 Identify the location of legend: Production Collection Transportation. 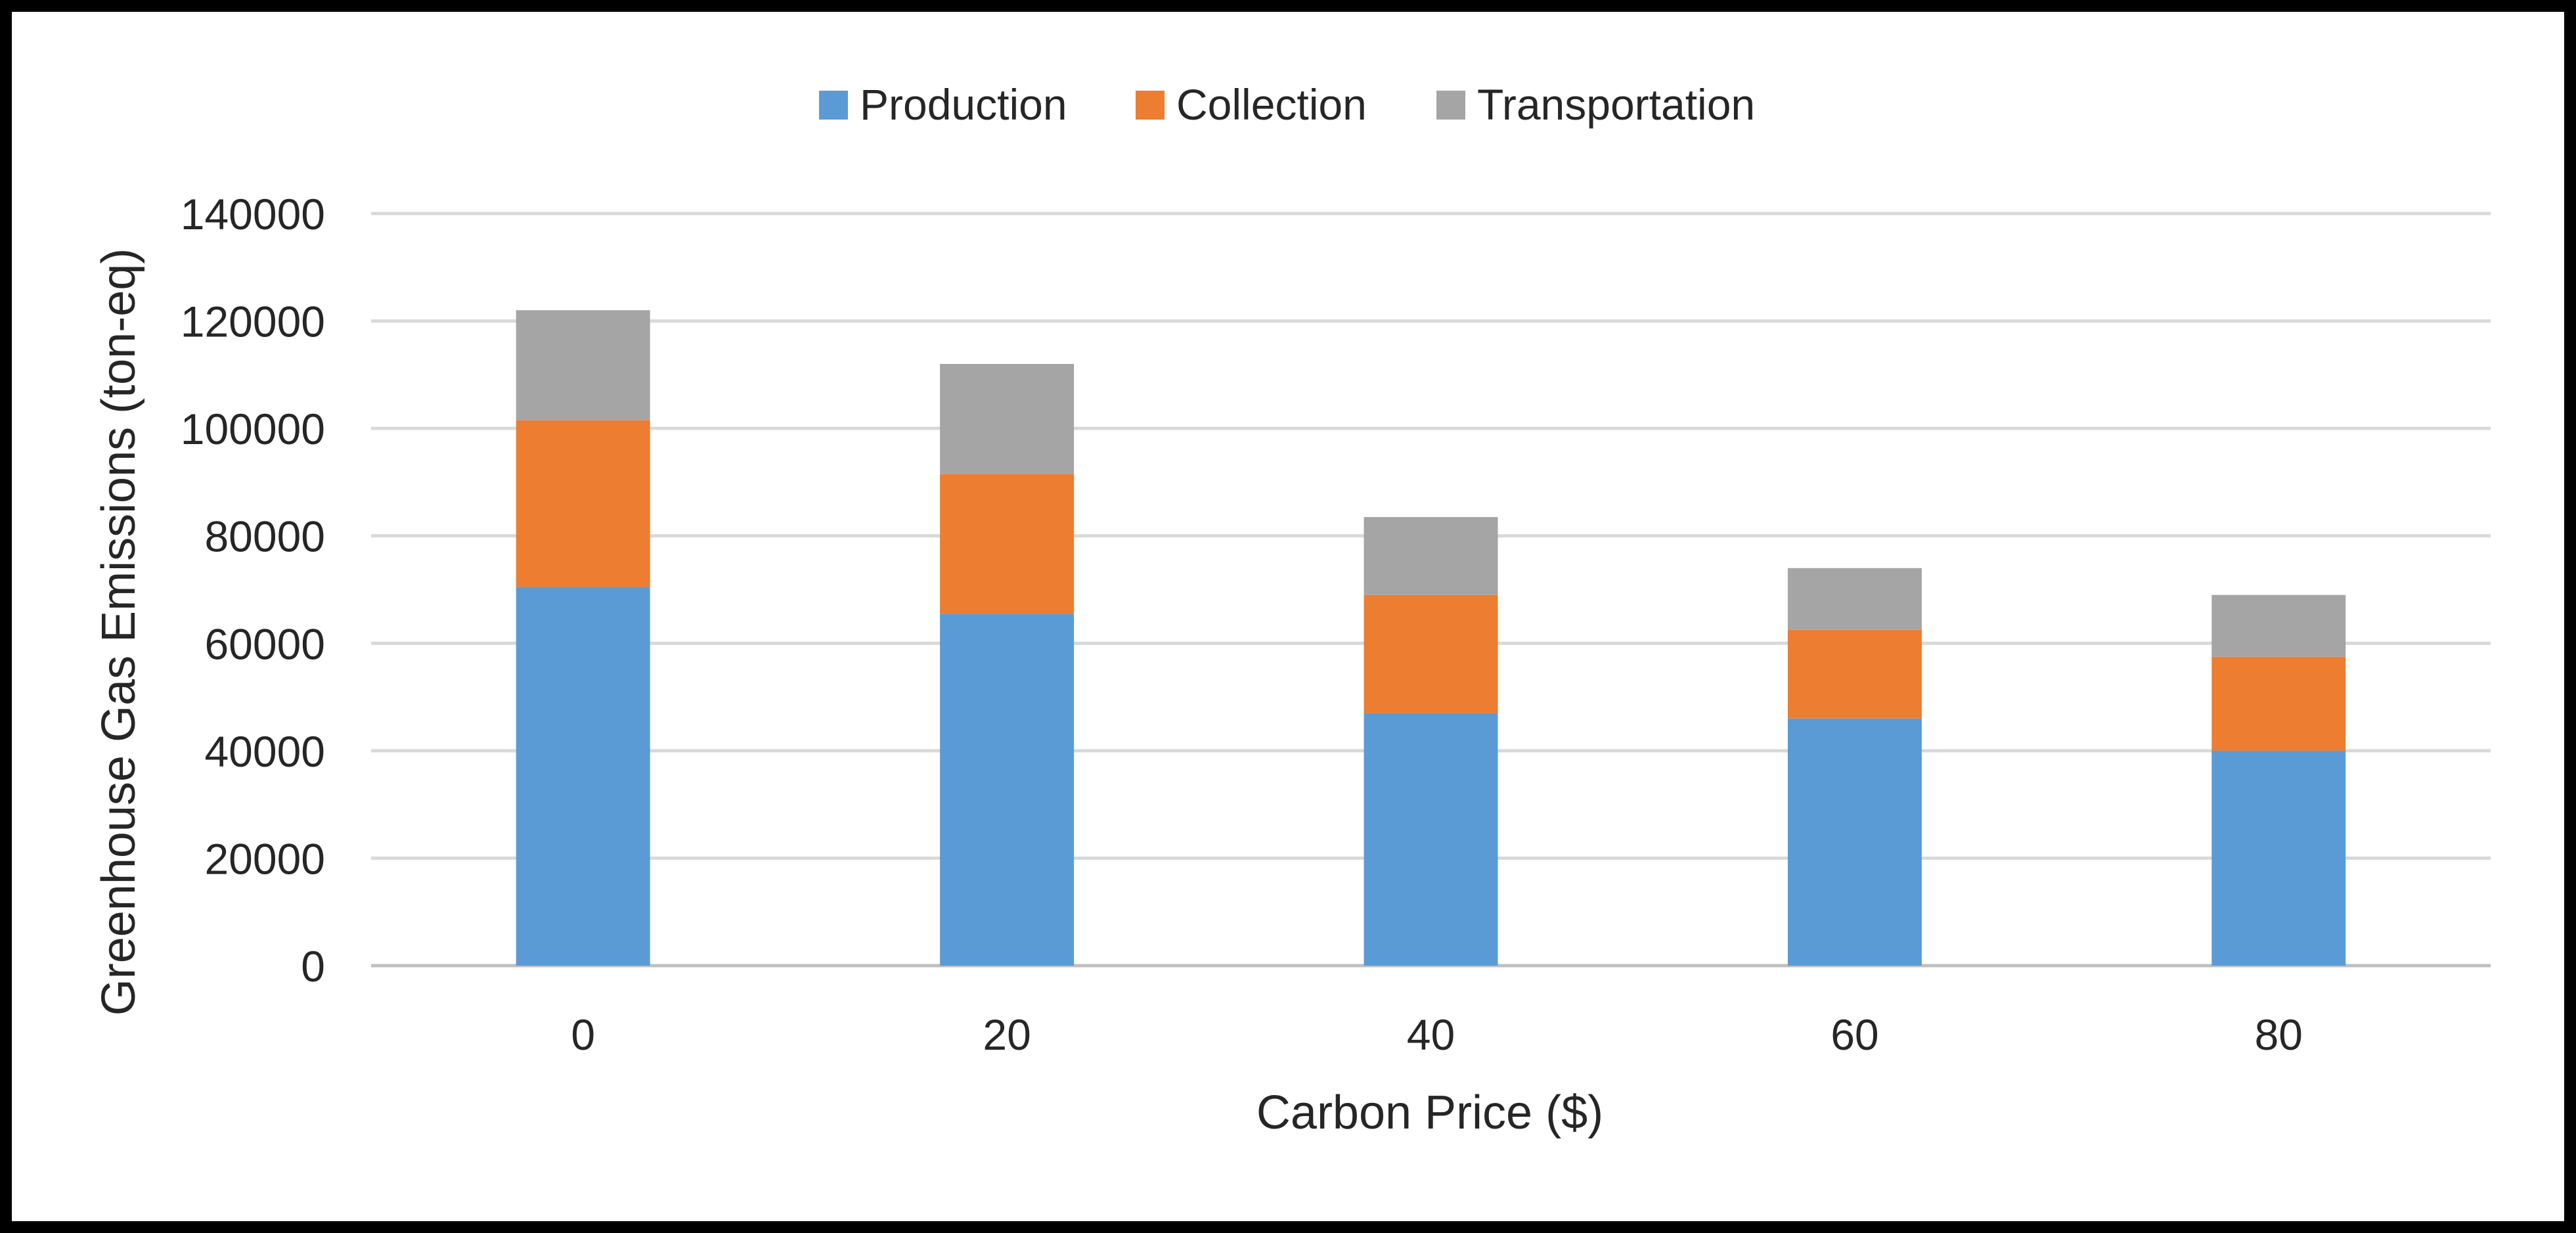
(1287, 104).